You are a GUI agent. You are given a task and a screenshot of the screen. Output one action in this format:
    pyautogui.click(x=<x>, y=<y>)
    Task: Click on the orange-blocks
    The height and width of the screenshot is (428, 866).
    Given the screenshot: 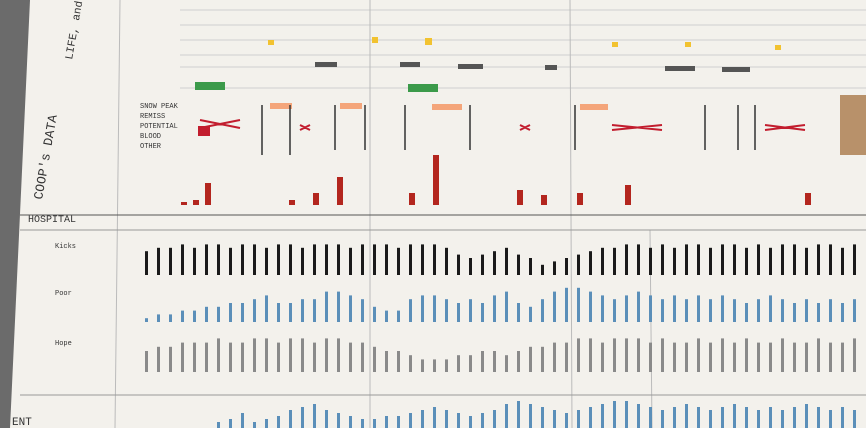 What is the action you would take?
    pyautogui.click(x=439, y=106)
    